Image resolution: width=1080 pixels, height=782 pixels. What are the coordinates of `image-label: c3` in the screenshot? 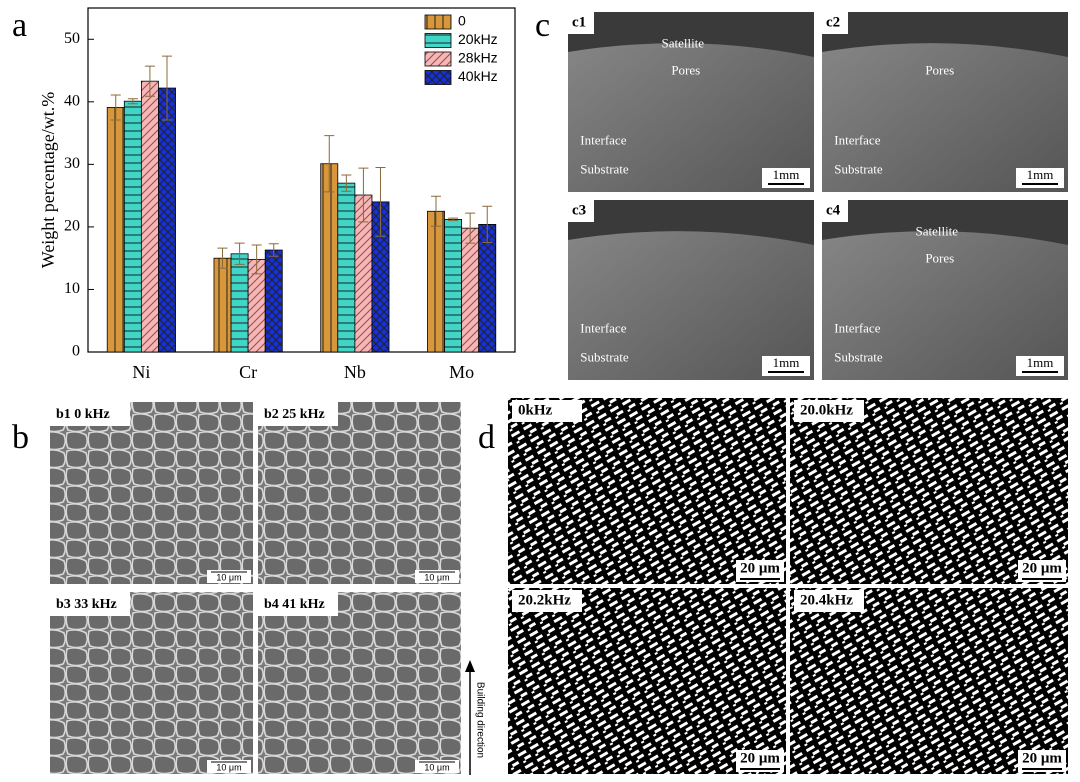 It's located at (579, 210).